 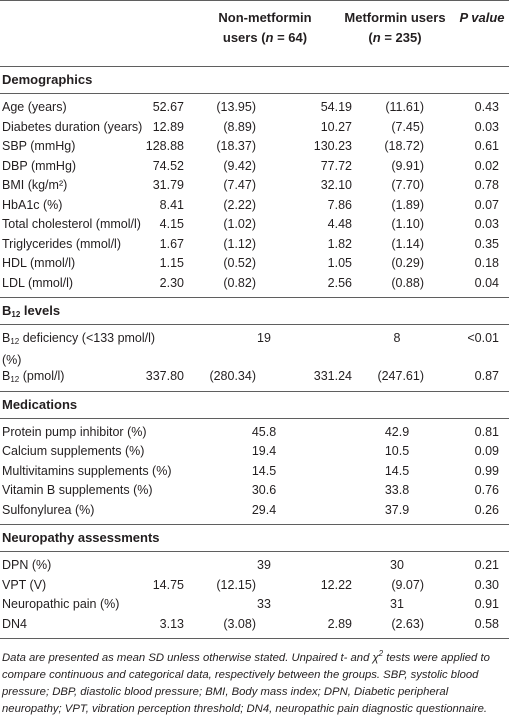 What do you see at coordinates (87, 470) in the screenshot?
I see `row-label: Multivitamins supplements (%)` at bounding box center [87, 470].